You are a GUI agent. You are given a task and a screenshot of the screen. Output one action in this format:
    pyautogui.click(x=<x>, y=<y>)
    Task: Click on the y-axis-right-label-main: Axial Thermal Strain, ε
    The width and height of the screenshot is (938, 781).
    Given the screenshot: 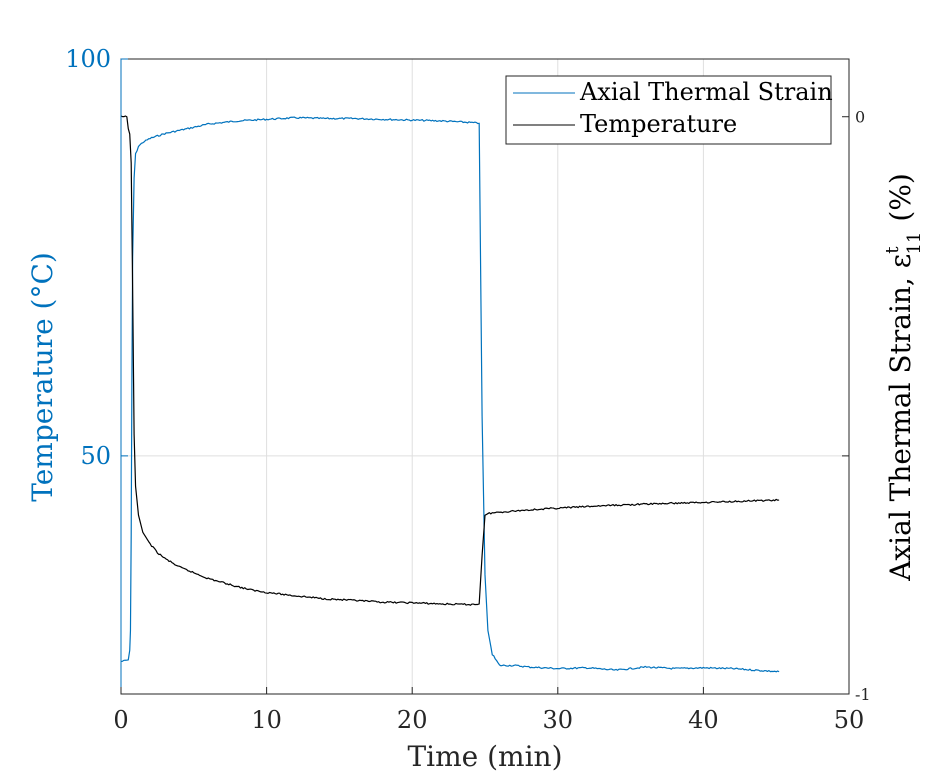 What is the action you would take?
    pyautogui.click(x=900, y=418)
    